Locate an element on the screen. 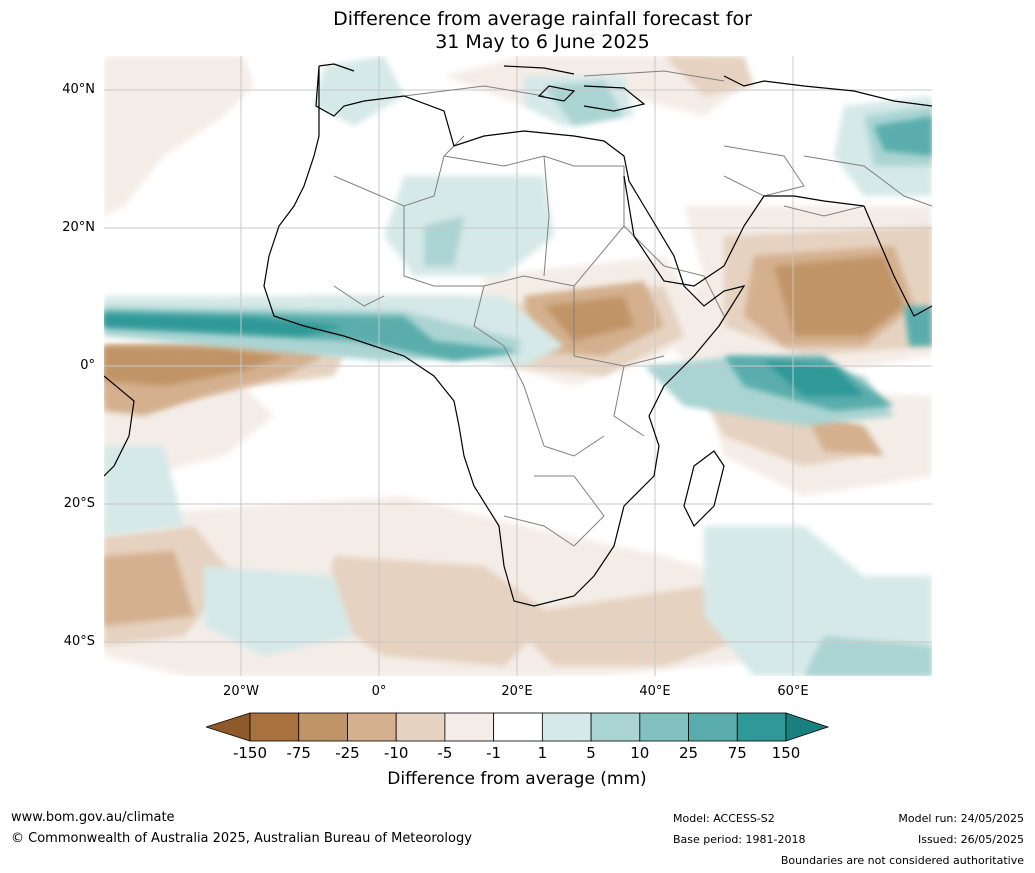 The height and width of the screenshot is (873, 1035). colorbar-tick-label: -1 is located at coordinates (494, 753).